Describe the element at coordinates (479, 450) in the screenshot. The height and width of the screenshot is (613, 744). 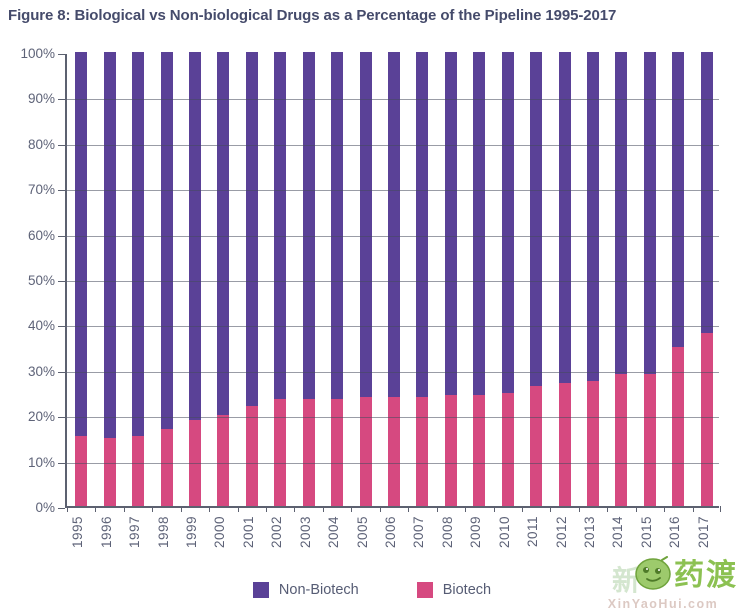
I see `biotech-segment-2009` at that location.